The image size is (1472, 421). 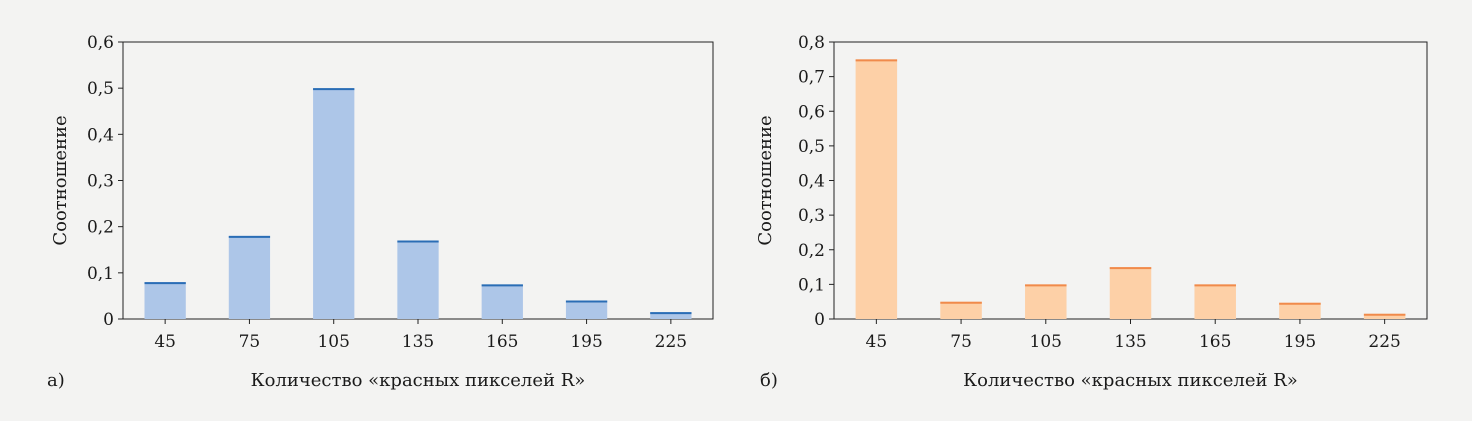 What do you see at coordinates (56, 380) in the screenshot?
I see `panel-label: а)` at bounding box center [56, 380].